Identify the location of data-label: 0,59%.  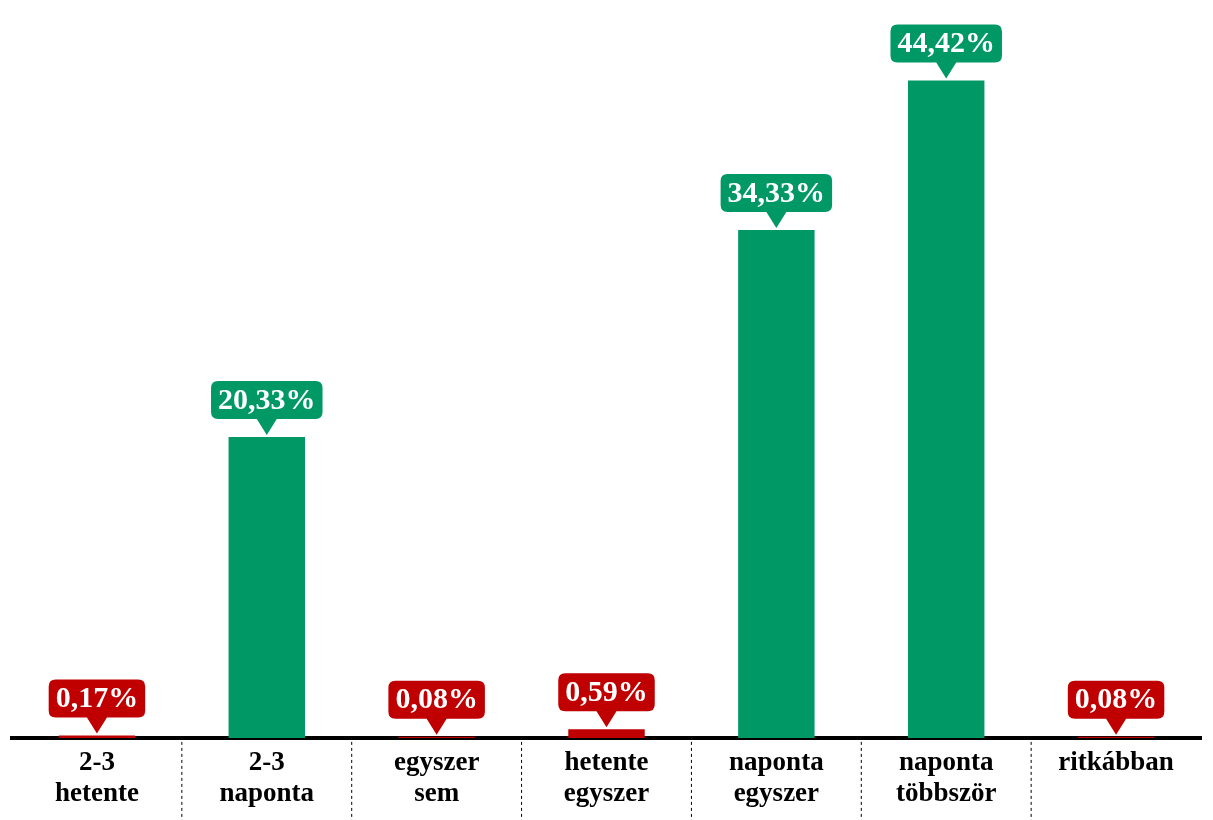
(606, 690).